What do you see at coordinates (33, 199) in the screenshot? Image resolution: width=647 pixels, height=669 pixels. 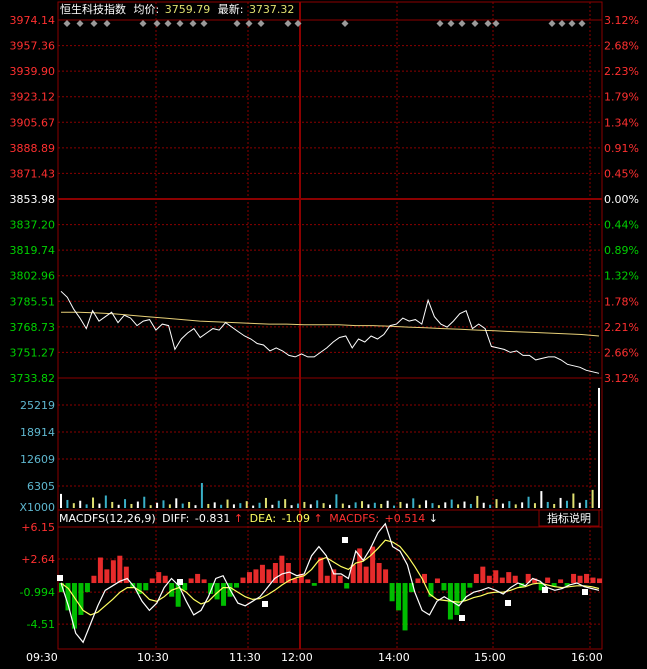 I see `price-tick-label: 3853.98` at bounding box center [33, 199].